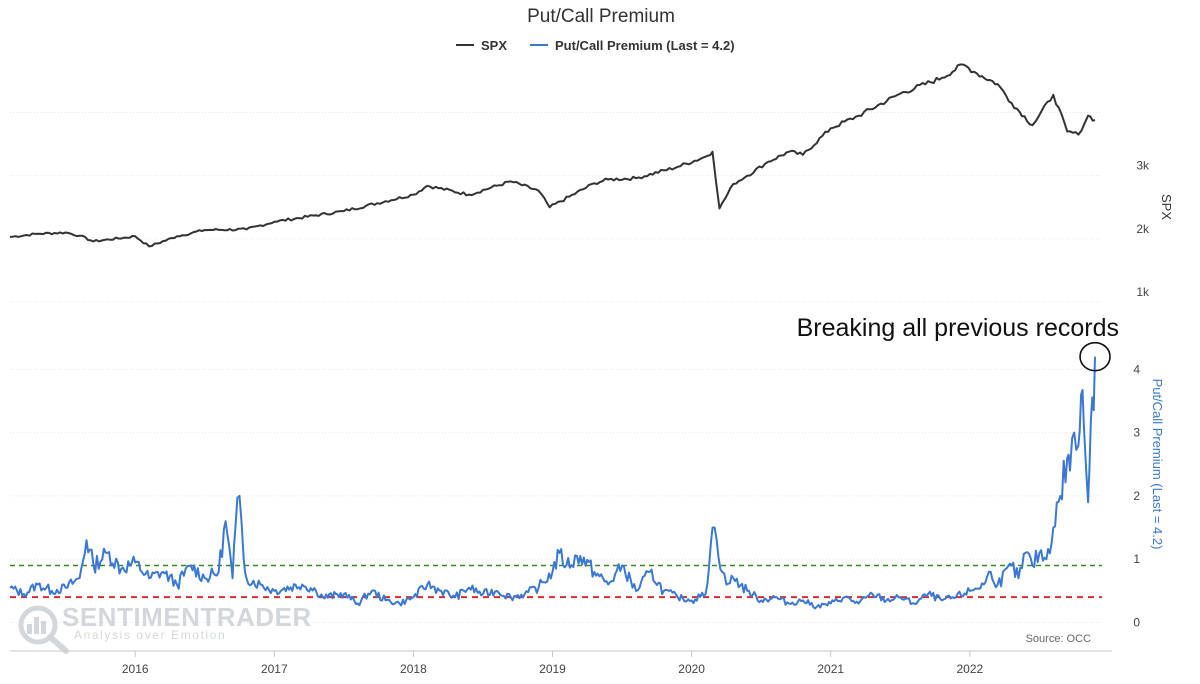 Image resolution: width=1200 pixels, height=684 pixels. I want to click on legend-label-put-call: Put/Call Premium (Last = 4.2), so click(645, 45).